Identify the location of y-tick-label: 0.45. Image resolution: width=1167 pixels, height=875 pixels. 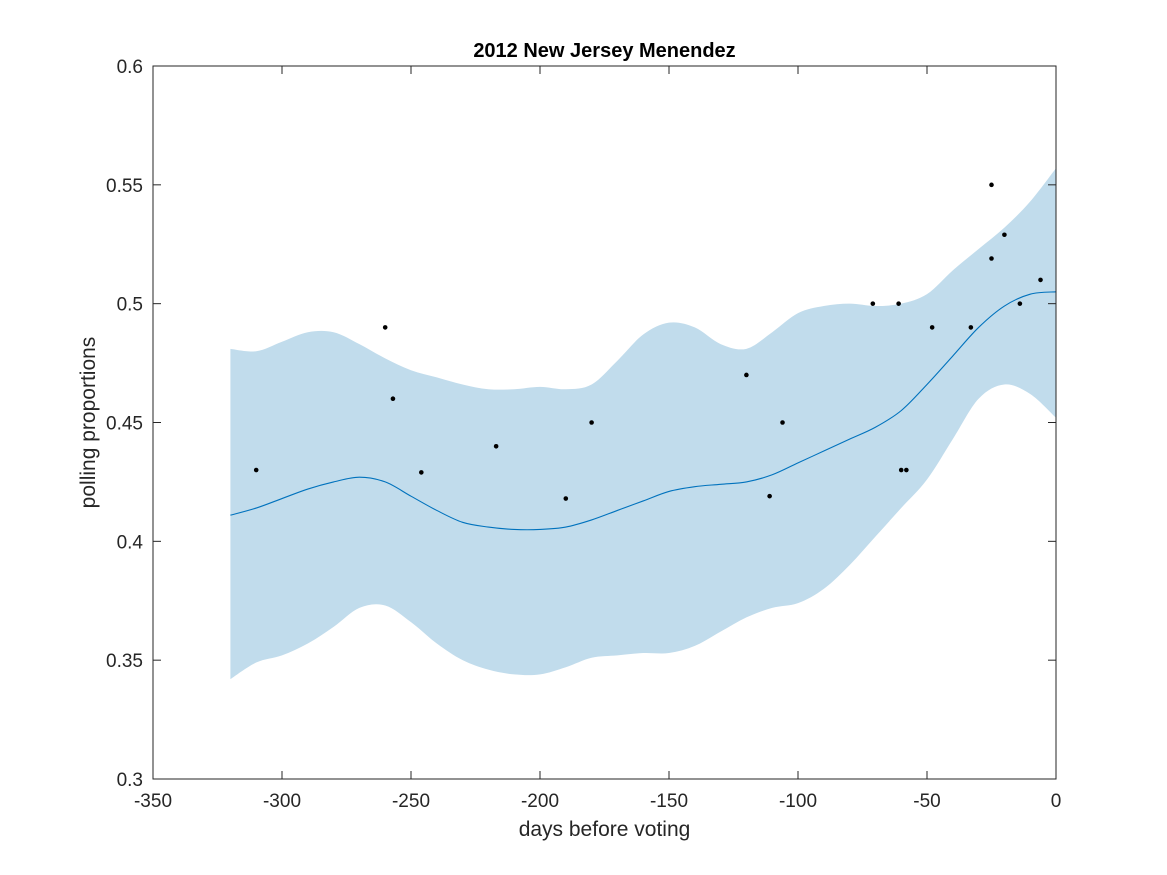
(124, 424).